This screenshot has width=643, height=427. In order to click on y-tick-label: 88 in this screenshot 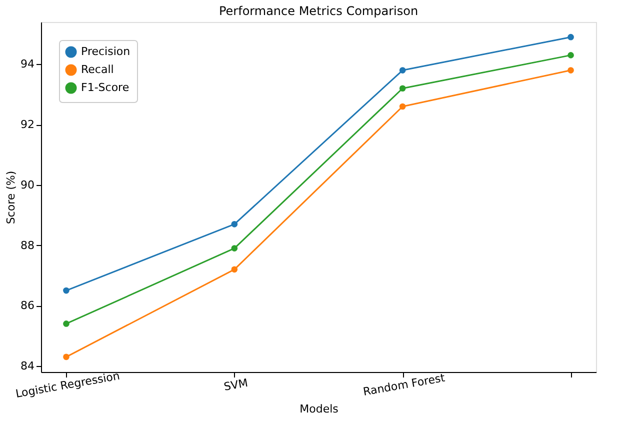, I will do `click(27, 245)`.